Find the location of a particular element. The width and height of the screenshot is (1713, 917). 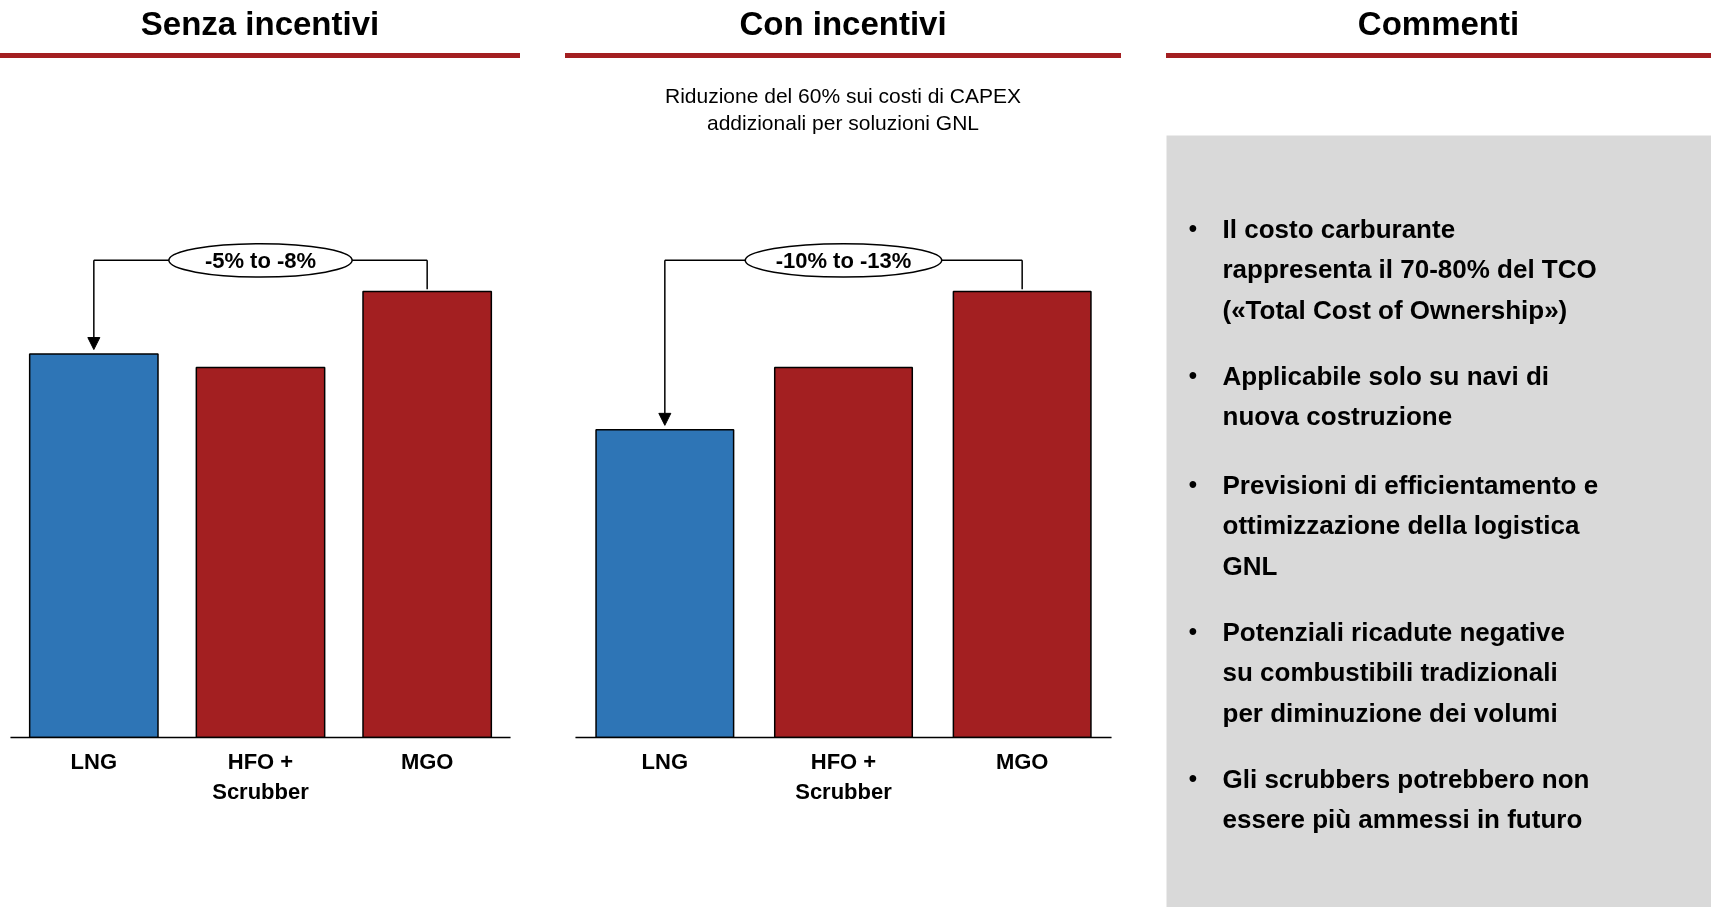

text: Commenti is located at coordinates (1438, 29).